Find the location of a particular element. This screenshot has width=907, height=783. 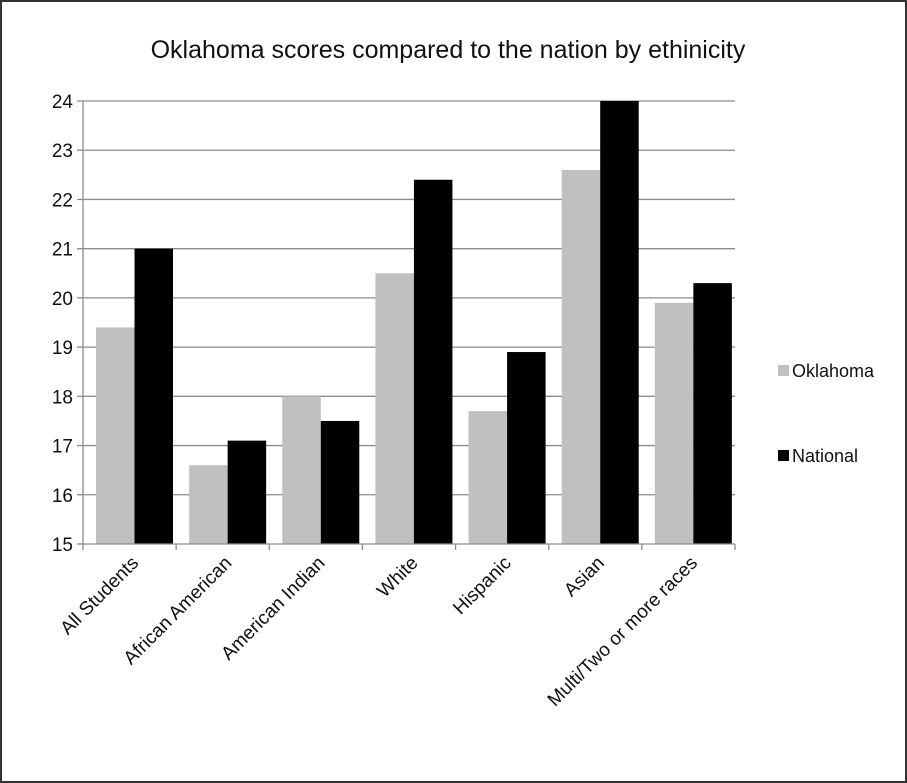

y-tick-label: 24 is located at coordinates (63, 102).